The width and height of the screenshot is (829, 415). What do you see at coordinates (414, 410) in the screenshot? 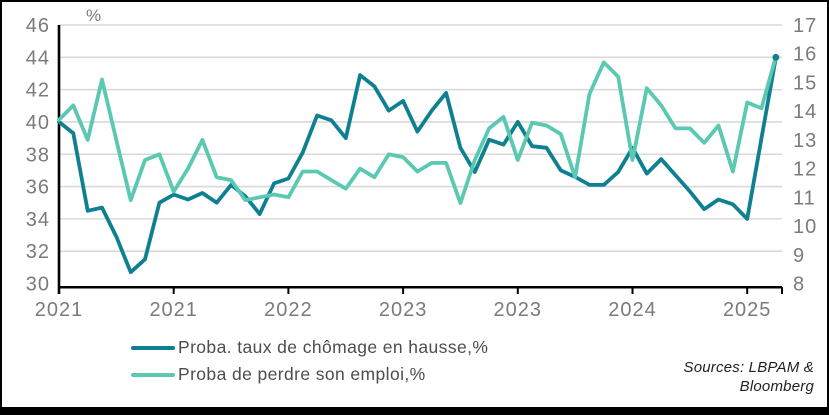
I see `bottom-accent-bar` at bounding box center [414, 410].